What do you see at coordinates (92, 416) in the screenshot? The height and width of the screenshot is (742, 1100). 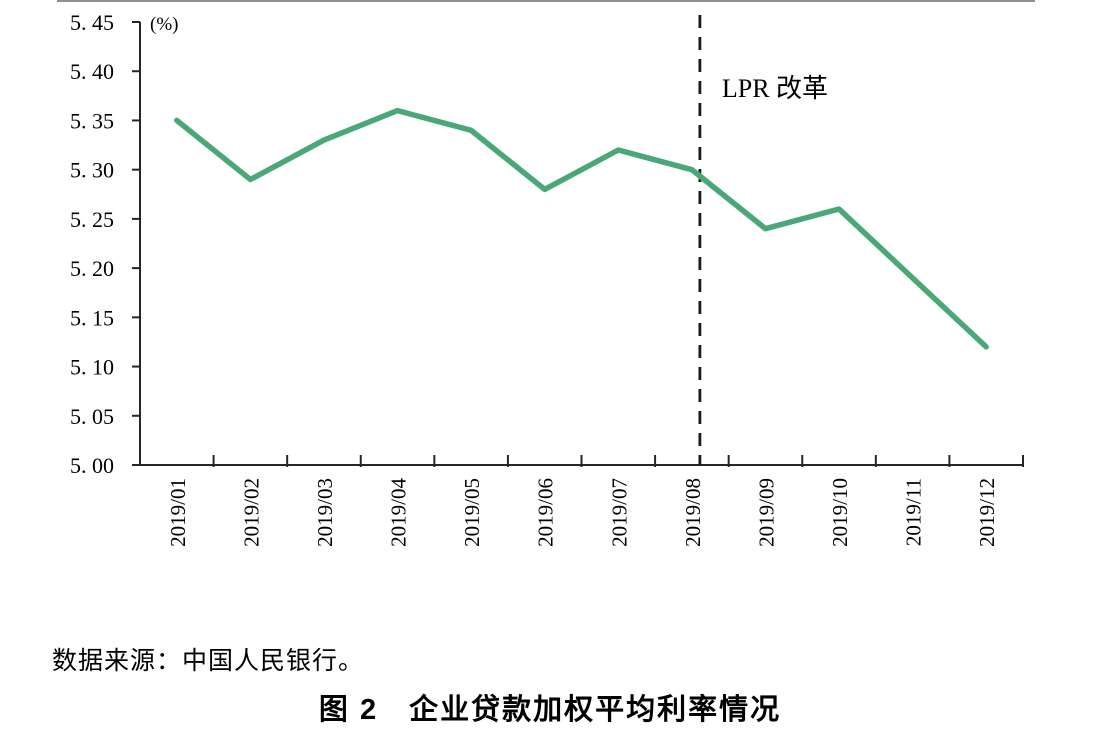 I see `y-tick-label: 5. 05` at bounding box center [92, 416].